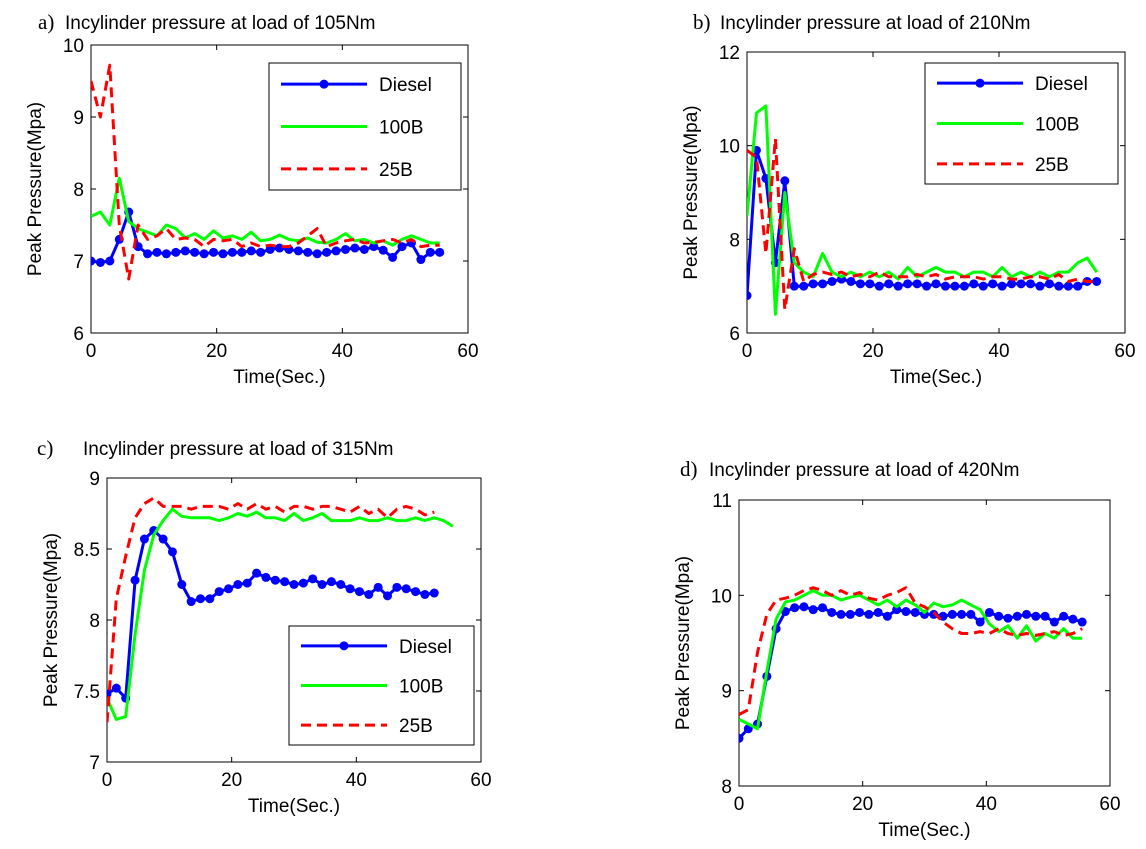  Describe the element at coordinates (1061, 84) in the screenshot. I see `legend-entry-diesel: Diesel` at that location.